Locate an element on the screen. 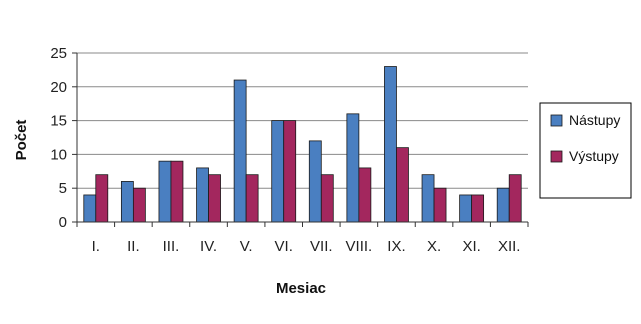 This screenshot has width=641, height=324. x-tick-label: VII. is located at coordinates (321, 246).